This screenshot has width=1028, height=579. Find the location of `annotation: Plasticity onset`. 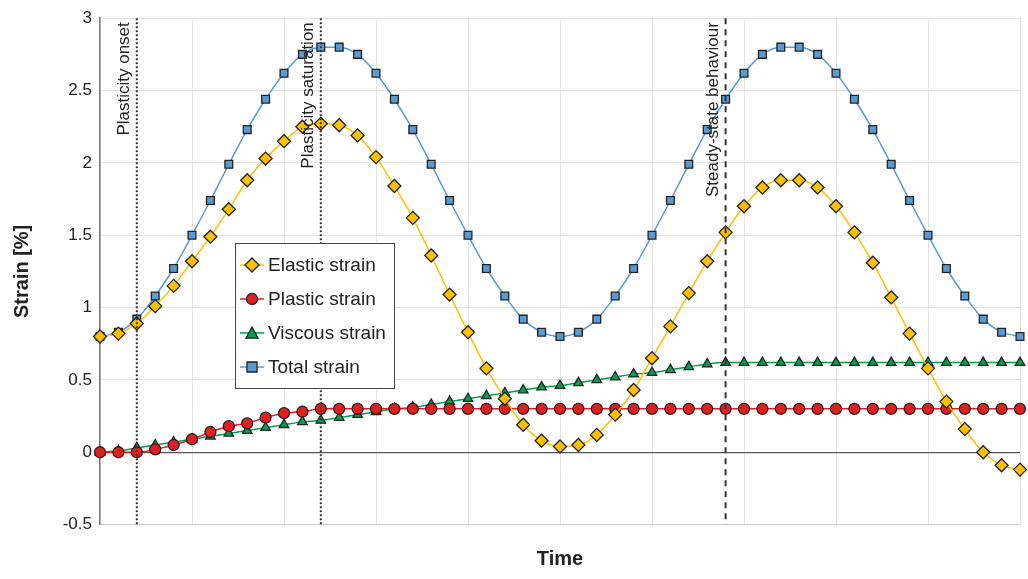

annotation: Plasticity onset is located at coordinates (123, 78).